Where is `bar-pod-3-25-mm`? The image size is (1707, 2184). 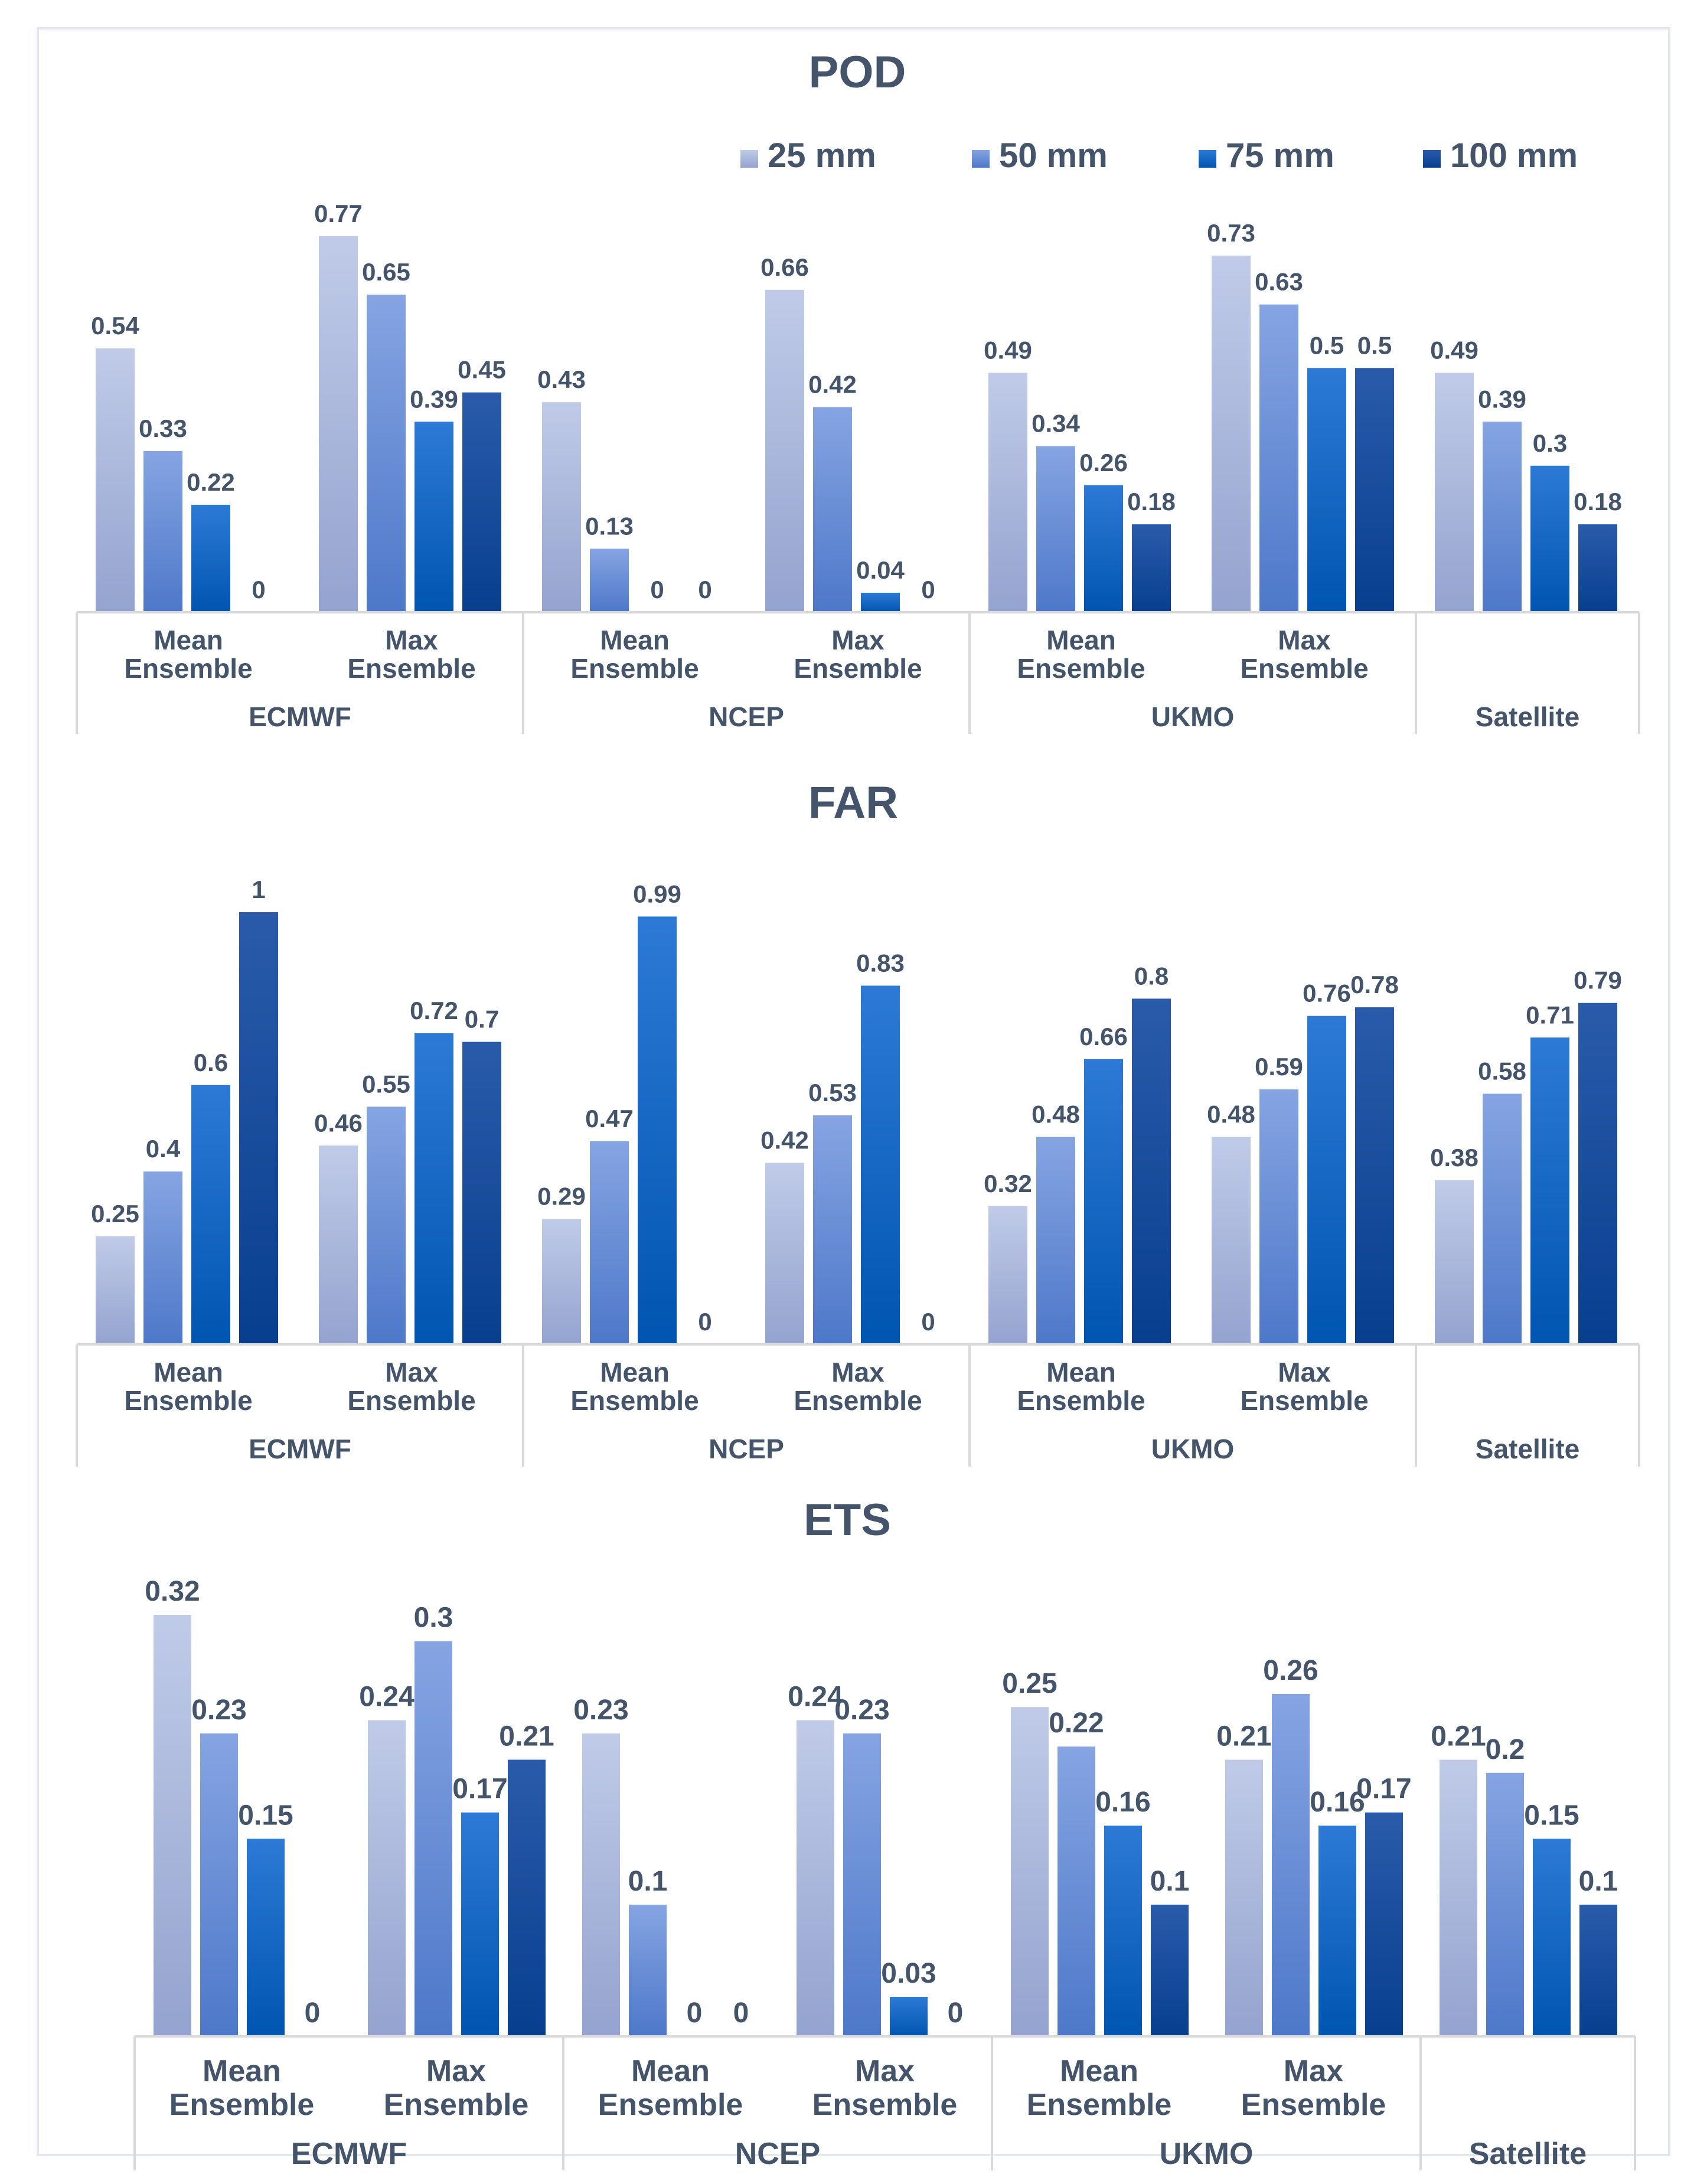 bar-pod-3-25-mm is located at coordinates (785, 451).